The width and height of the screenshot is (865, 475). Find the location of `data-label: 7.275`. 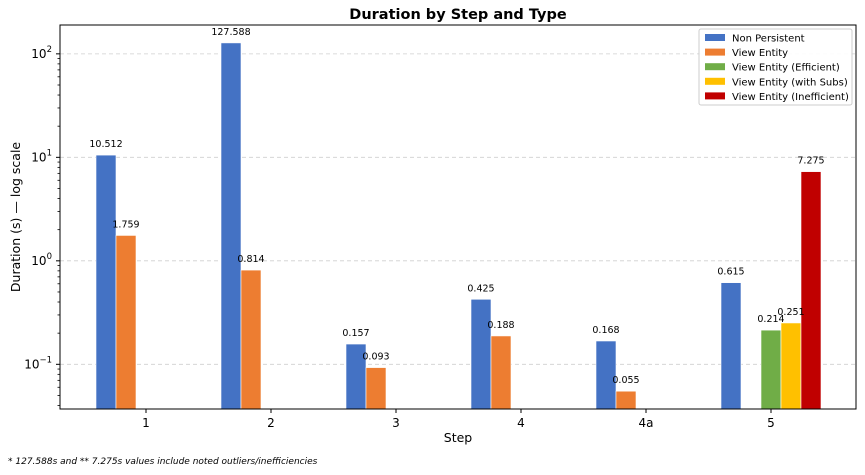

data-label: 7.275 is located at coordinates (810, 161).